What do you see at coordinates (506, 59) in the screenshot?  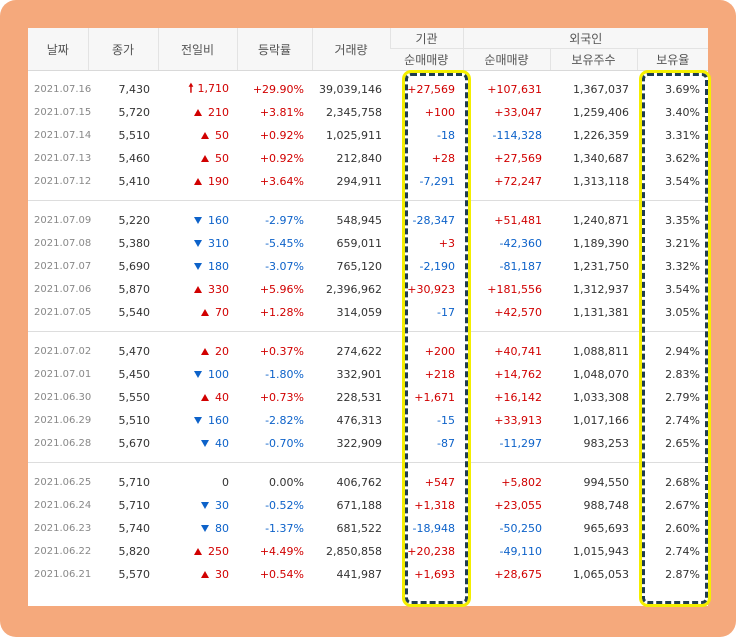 I see `header-foreign-net: 순매매량` at bounding box center [506, 59].